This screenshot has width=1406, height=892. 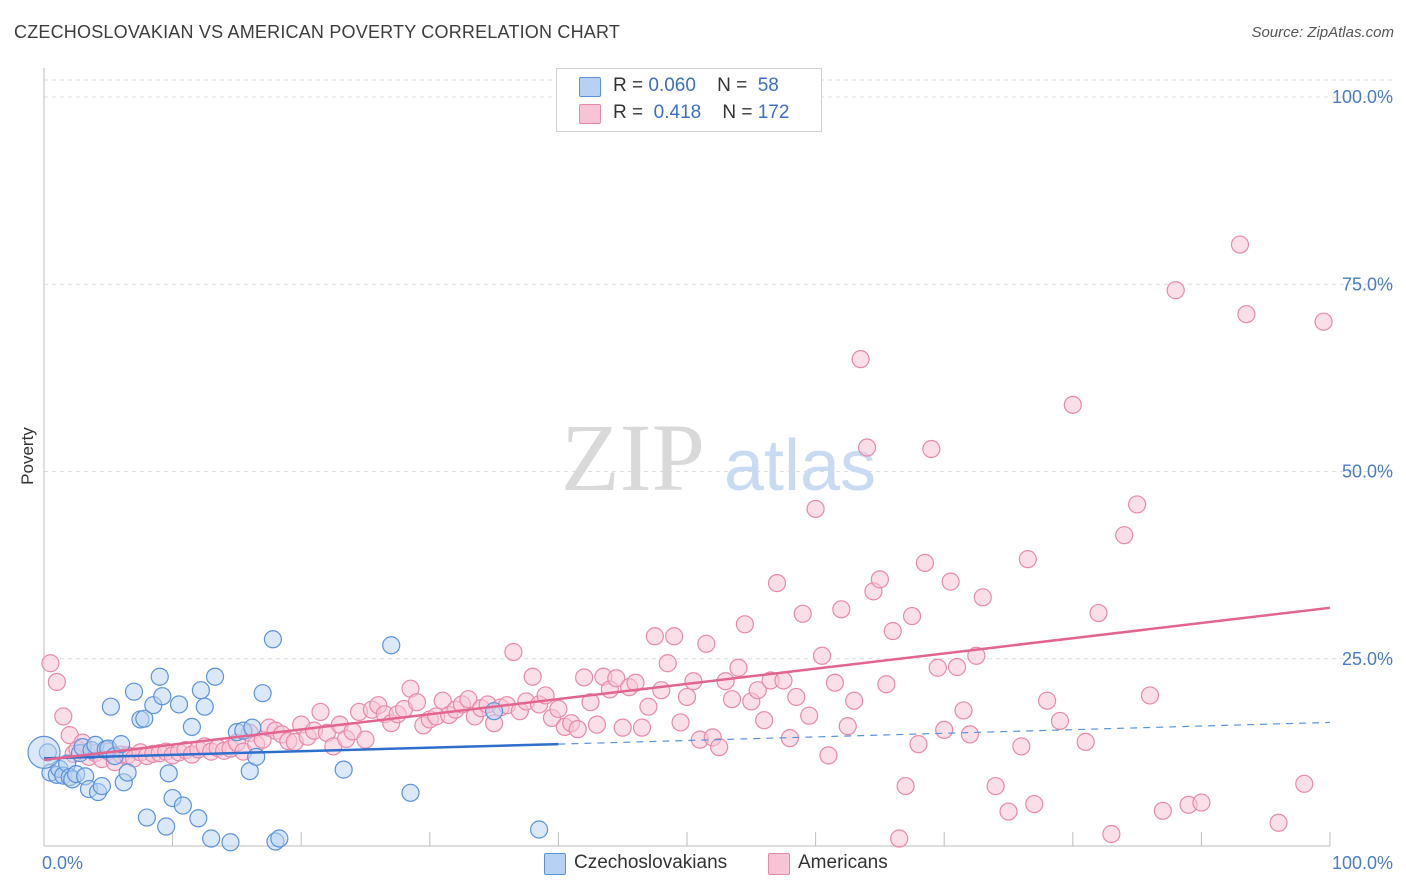 What do you see at coordinates (672, 85) in the screenshot?
I see `r-value: 0.060` at bounding box center [672, 85].